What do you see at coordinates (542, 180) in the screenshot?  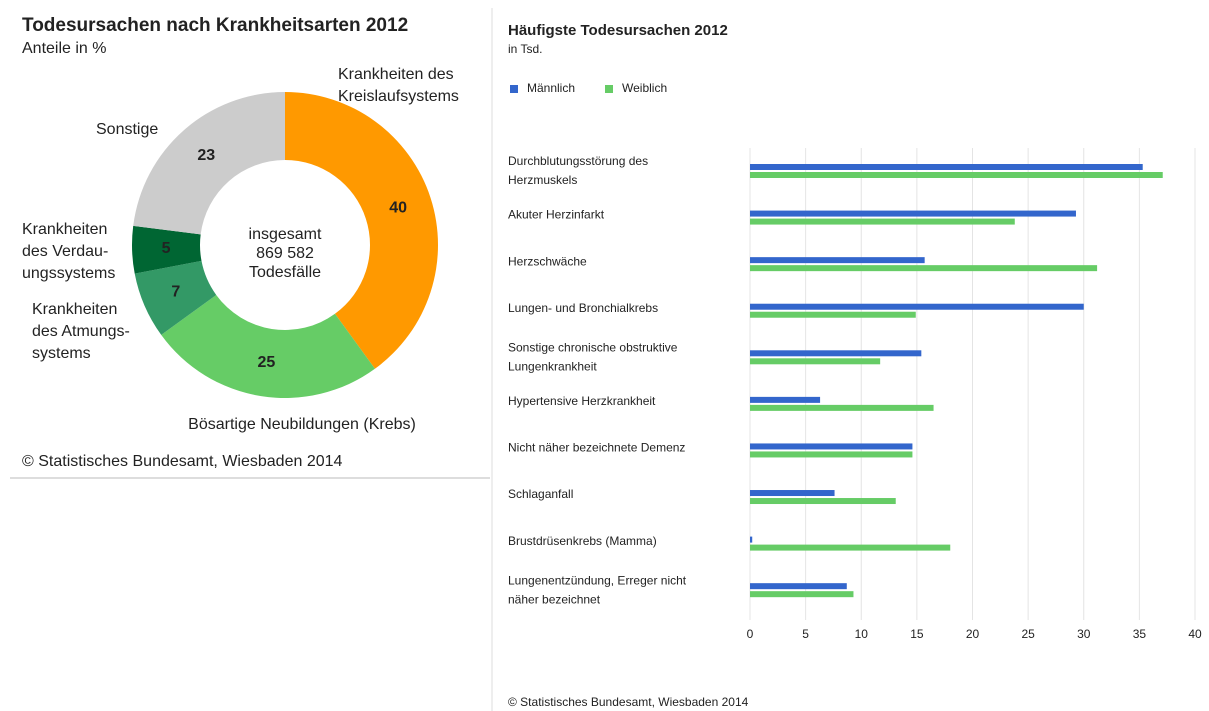 I see `category-label: Herzmuskels` at bounding box center [542, 180].